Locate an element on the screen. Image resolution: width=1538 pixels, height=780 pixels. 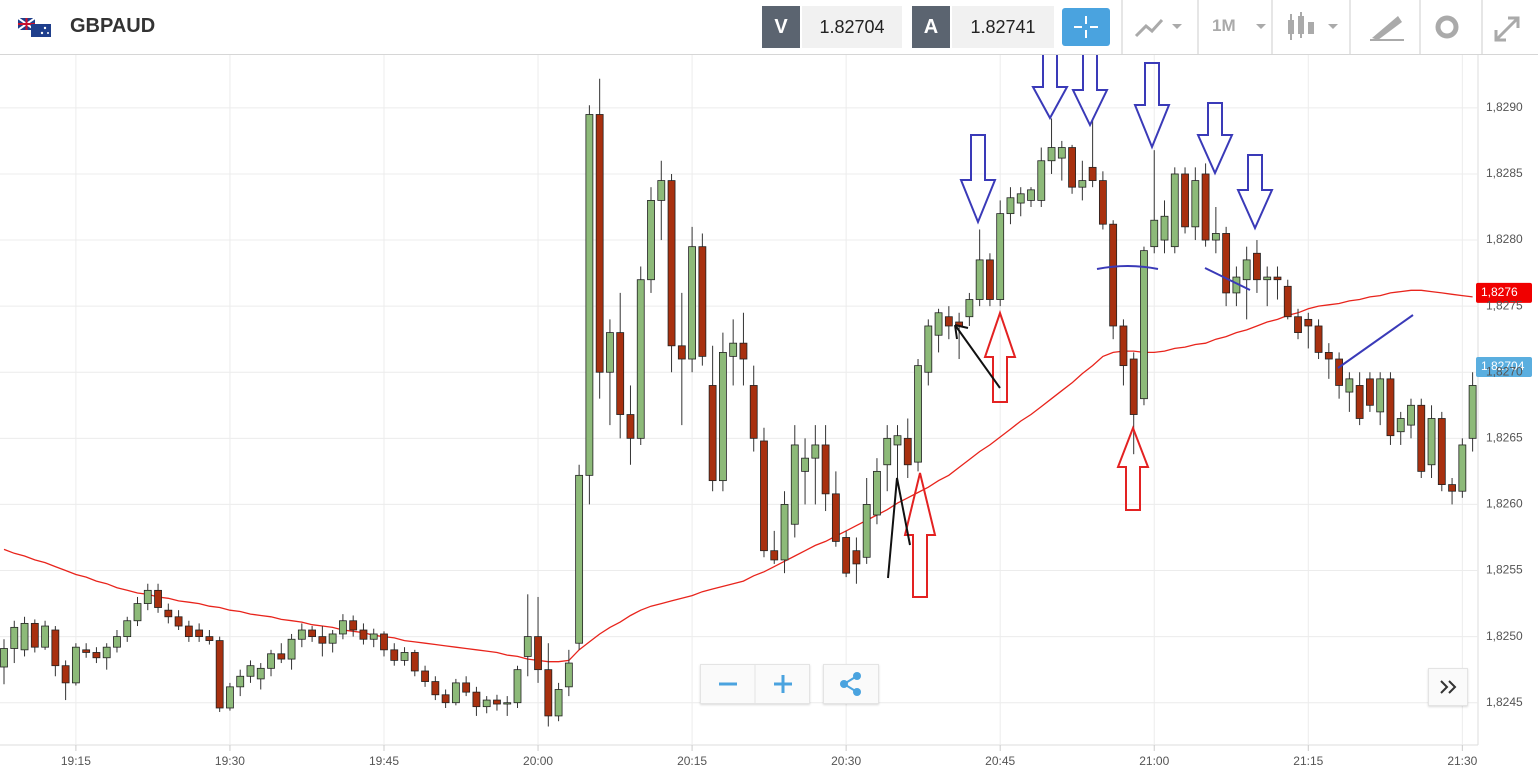
x-tick-label: 20:30 is located at coordinates (846, 761).